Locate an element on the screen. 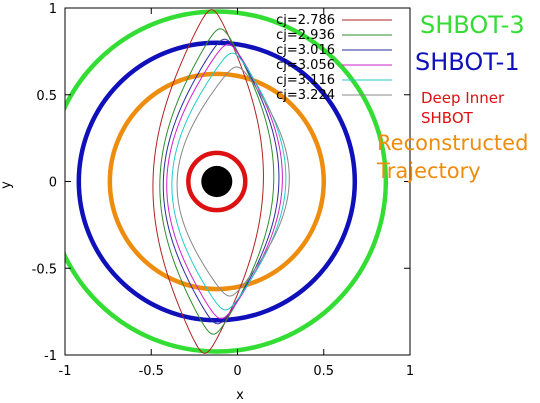 This screenshot has width=540, height=403. central-body is located at coordinates (217, 181).